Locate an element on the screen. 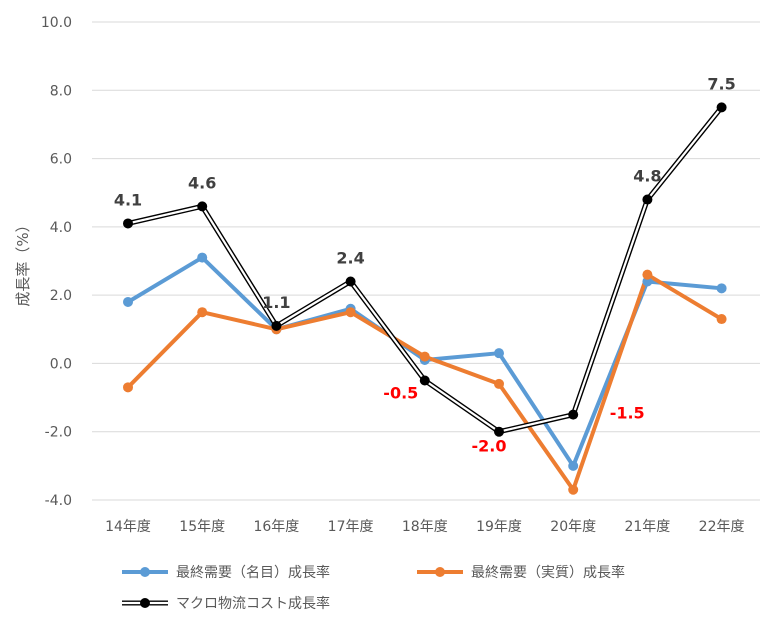  legend-label: 最終需要（実質）成長率 is located at coordinates (548, 572).